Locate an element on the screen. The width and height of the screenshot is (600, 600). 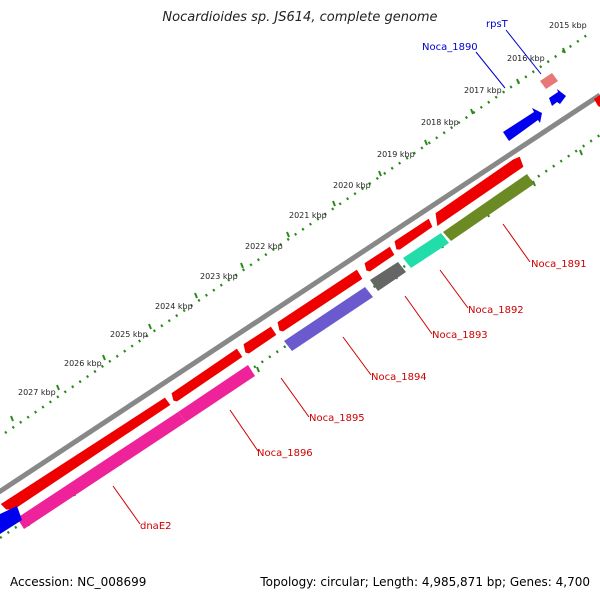
gene-label-noca1895: Noca_1895 is located at coordinates (337, 418).